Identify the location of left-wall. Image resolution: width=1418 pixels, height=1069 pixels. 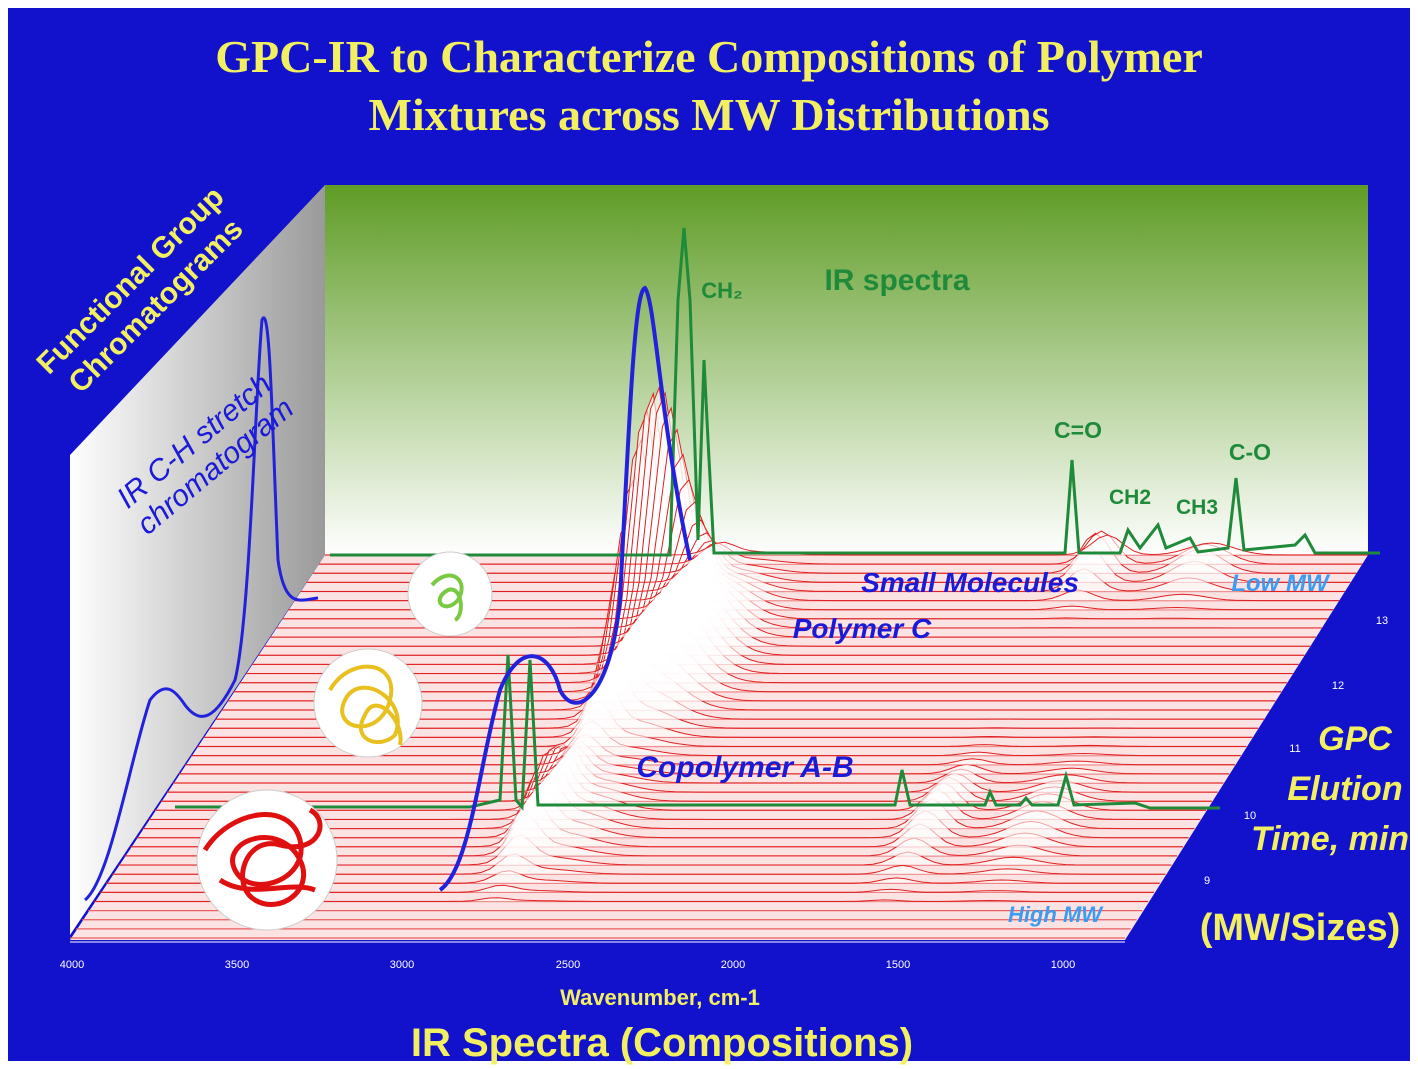
(197, 560).